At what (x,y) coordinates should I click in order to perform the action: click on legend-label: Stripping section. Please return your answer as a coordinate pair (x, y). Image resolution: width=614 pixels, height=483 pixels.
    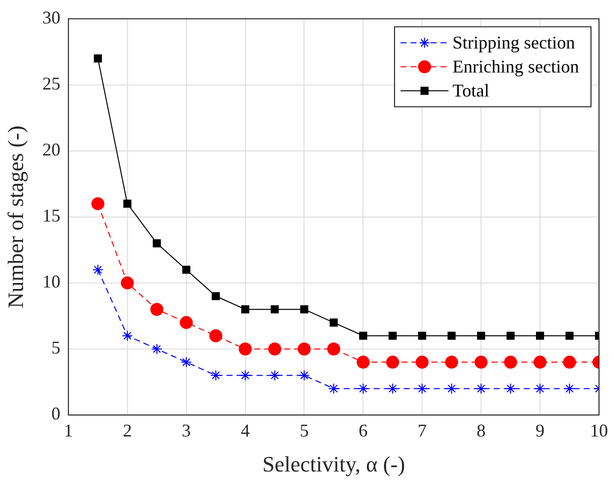
    Looking at the image, I should click on (514, 42).